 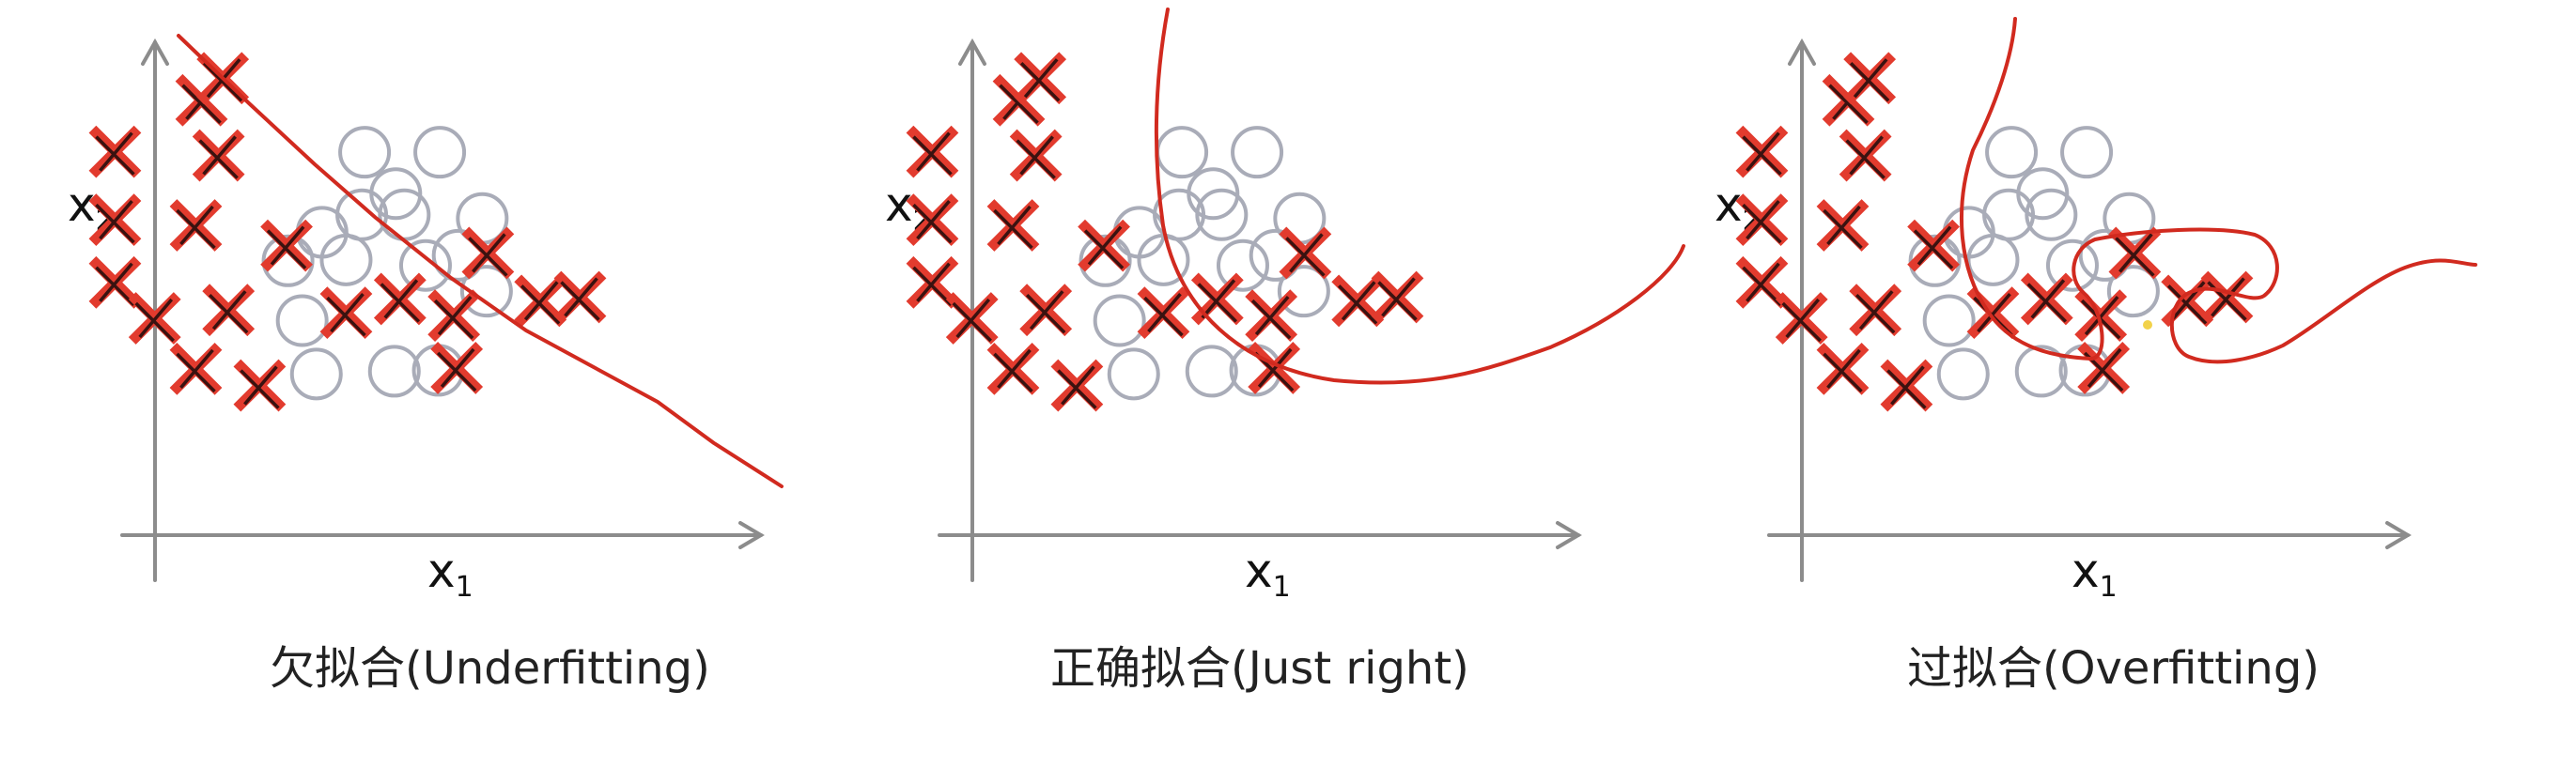 I want to click on decision-boundary-curve, so click(x=1419, y=197).